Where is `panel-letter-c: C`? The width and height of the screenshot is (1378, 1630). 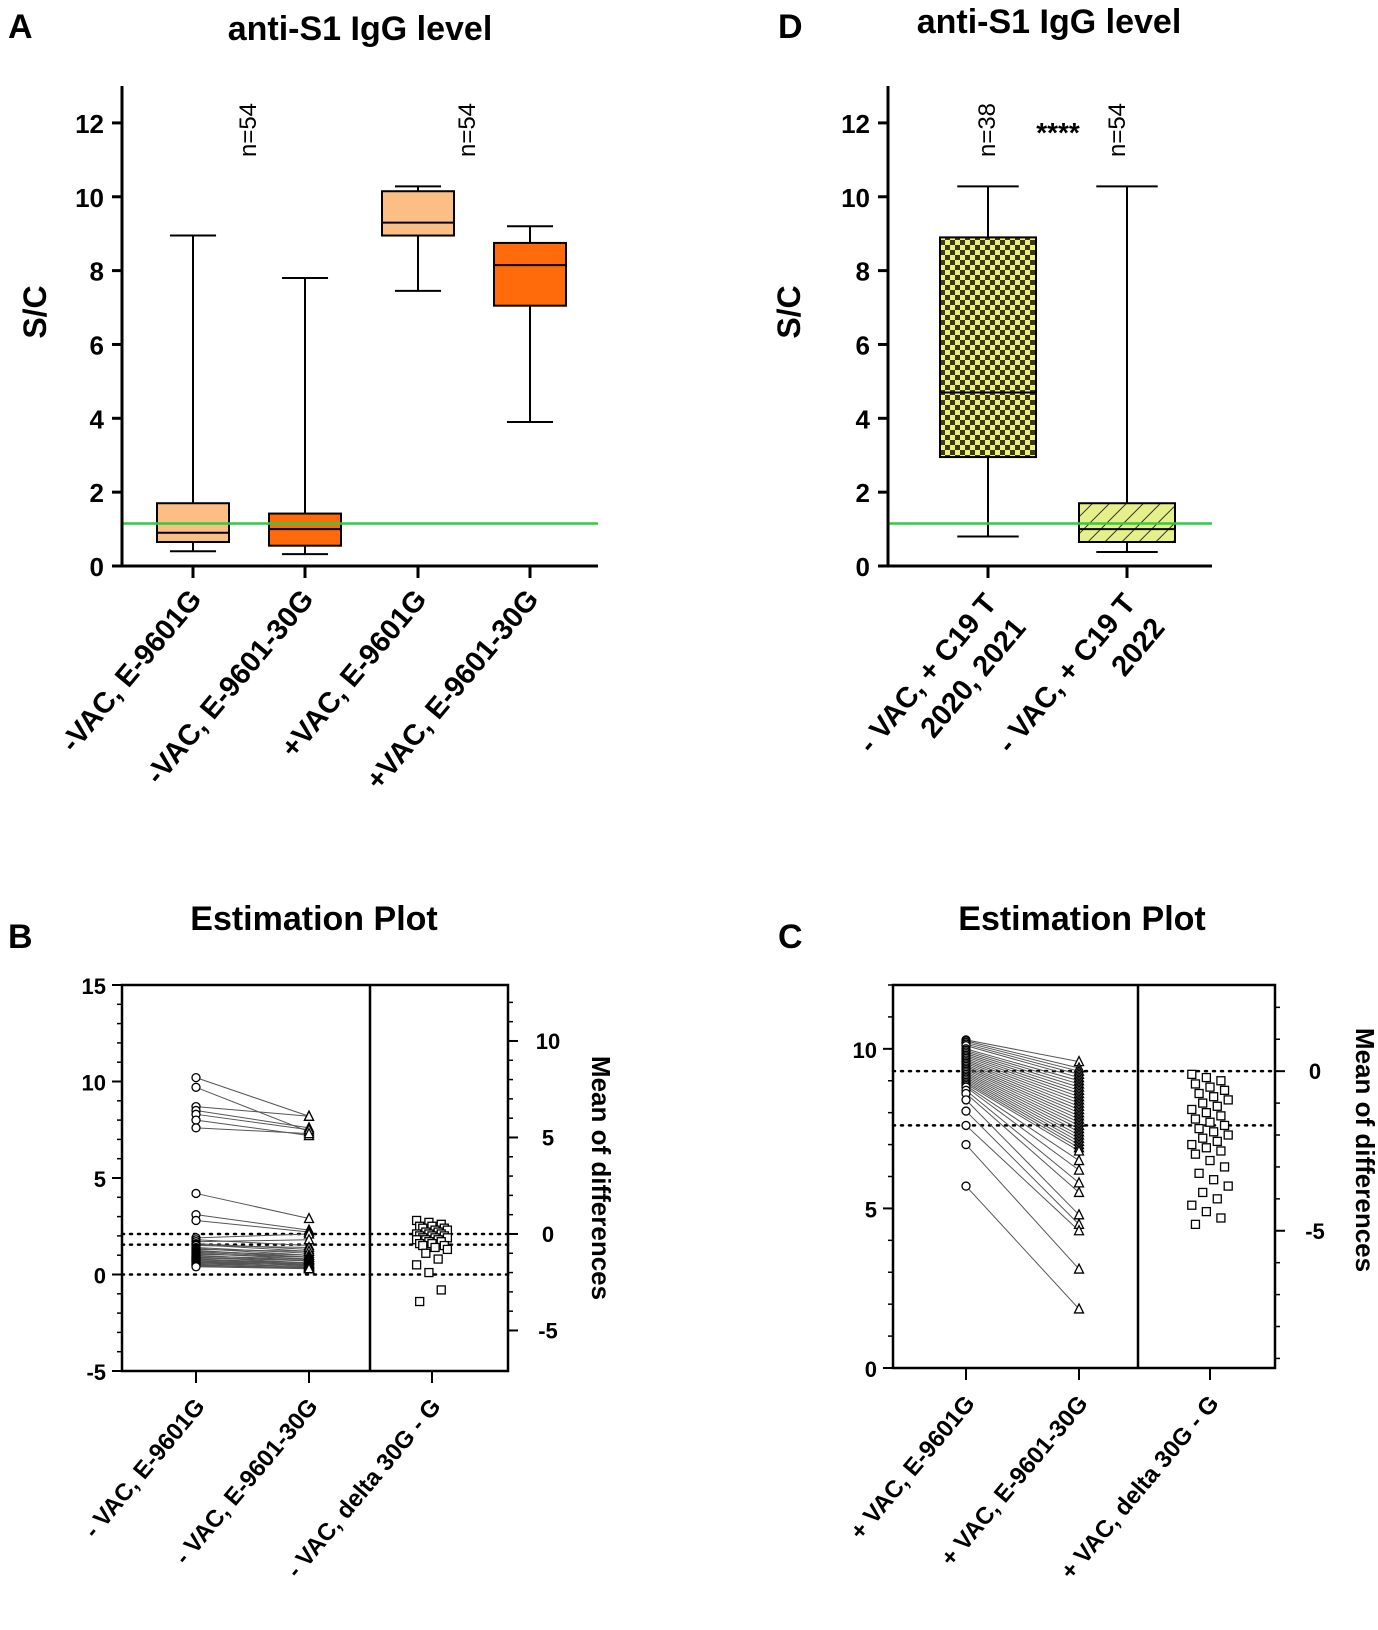 panel-letter-c: C is located at coordinates (790, 937).